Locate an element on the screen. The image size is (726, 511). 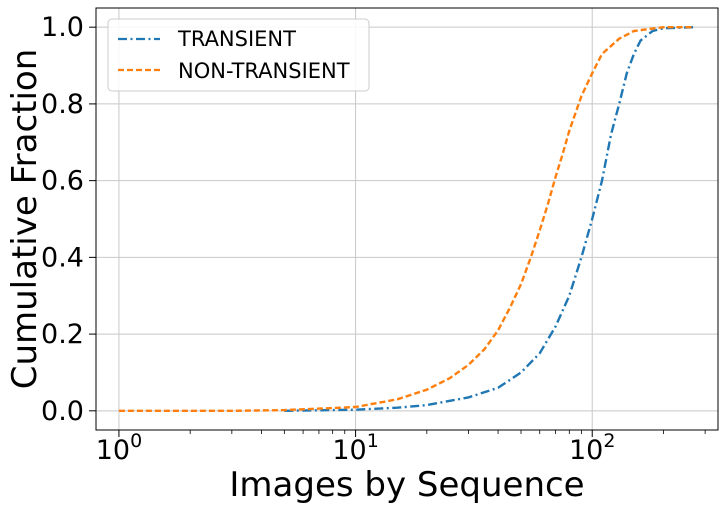
legend-box is located at coordinates (238, 55).